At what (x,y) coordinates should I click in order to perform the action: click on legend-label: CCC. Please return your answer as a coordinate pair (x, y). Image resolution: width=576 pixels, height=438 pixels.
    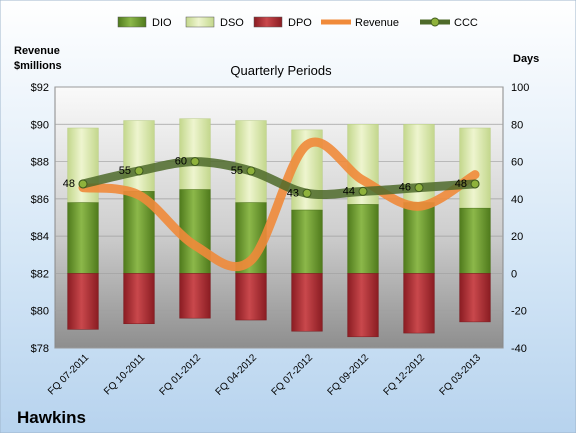
    Looking at the image, I should click on (466, 23).